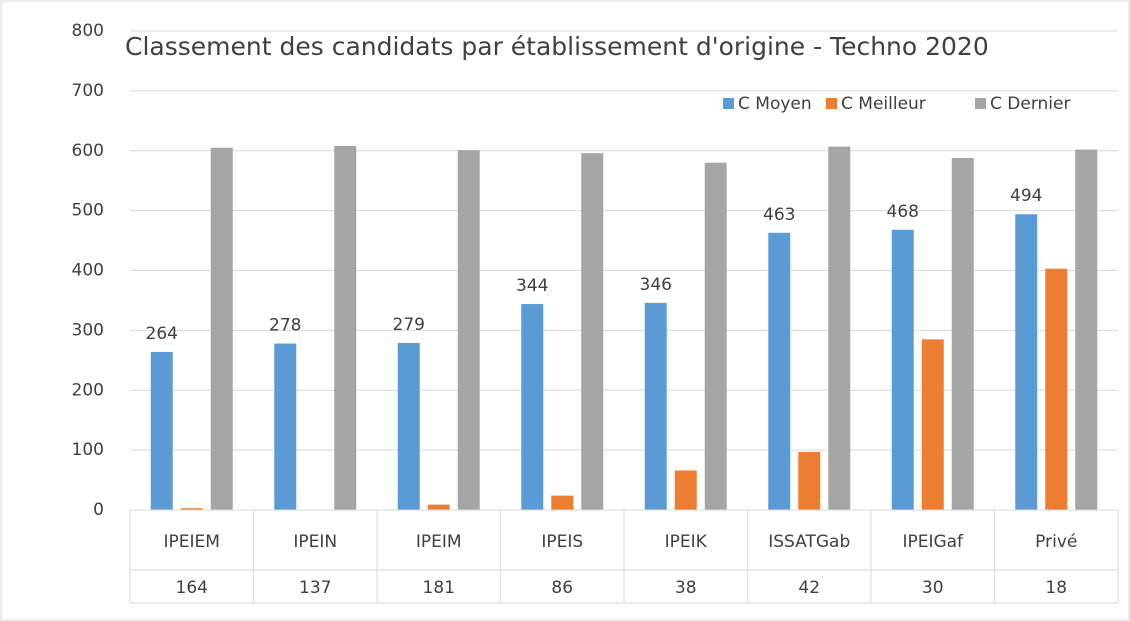 This screenshot has height=621, width=1130. What do you see at coordinates (562, 588) in the screenshot?
I see `x-tick-count: 86` at bounding box center [562, 588].